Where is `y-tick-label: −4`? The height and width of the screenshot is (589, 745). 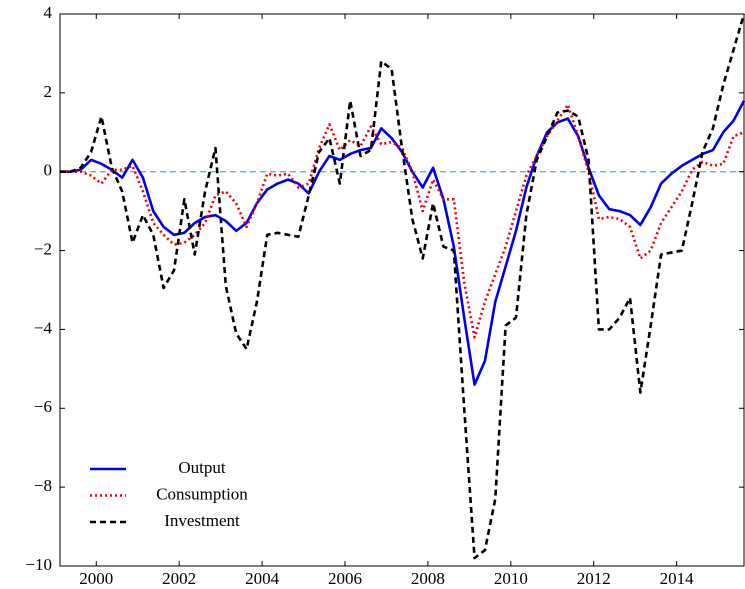
y-tick-label: −4 is located at coordinates (43, 327).